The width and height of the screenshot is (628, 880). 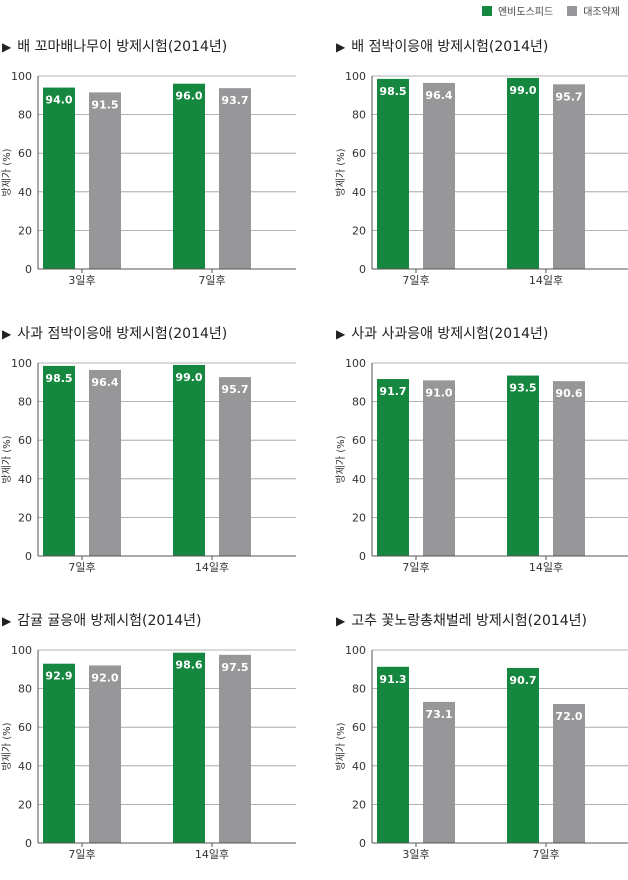 What do you see at coordinates (522, 680) in the screenshot?
I see `data-label: 90.7` at bounding box center [522, 680].